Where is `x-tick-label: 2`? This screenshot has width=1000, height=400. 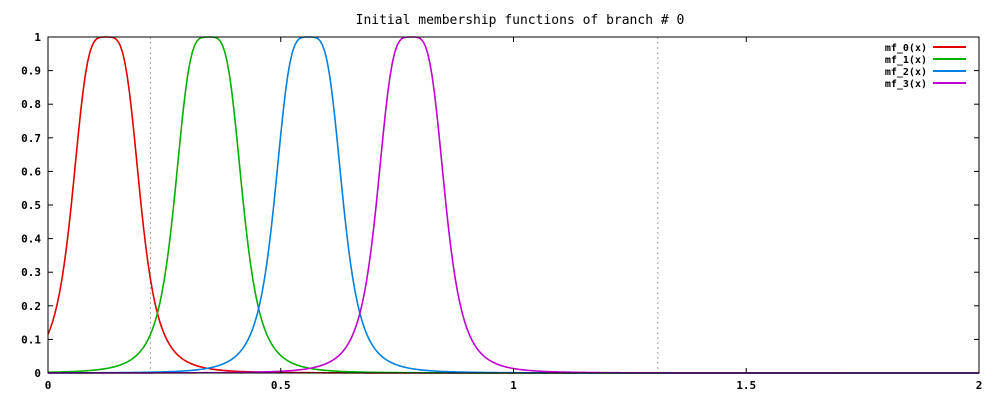 x-tick-label: 2 is located at coordinates (979, 385).